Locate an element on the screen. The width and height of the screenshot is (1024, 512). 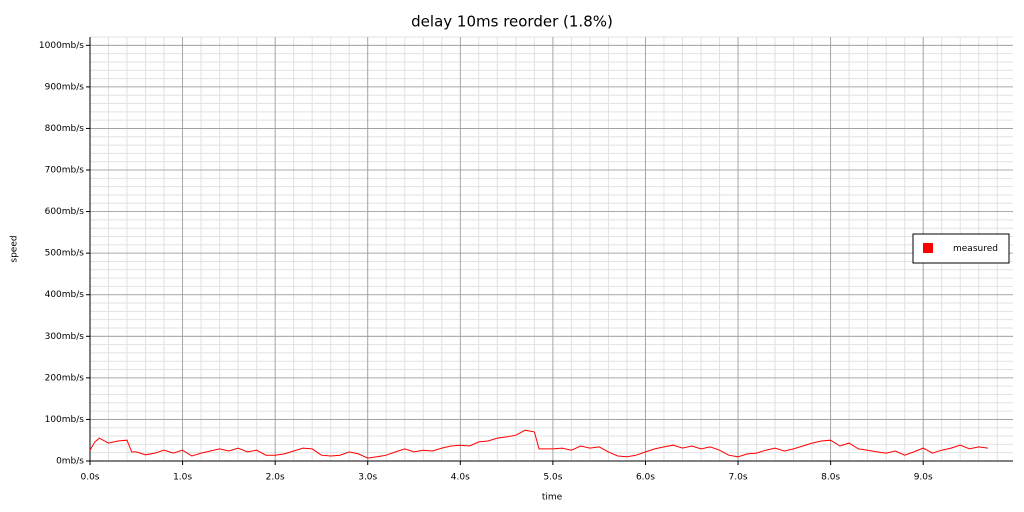
x-tick-label: 8.0s is located at coordinates (830, 478).